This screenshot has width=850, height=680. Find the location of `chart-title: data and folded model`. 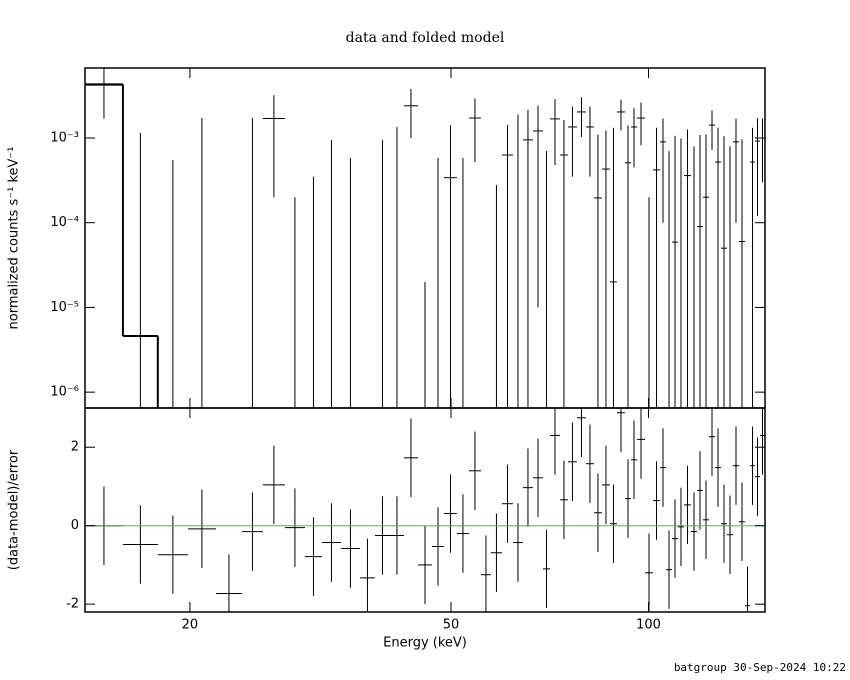

chart-title: data and folded model is located at coordinates (425, 38).